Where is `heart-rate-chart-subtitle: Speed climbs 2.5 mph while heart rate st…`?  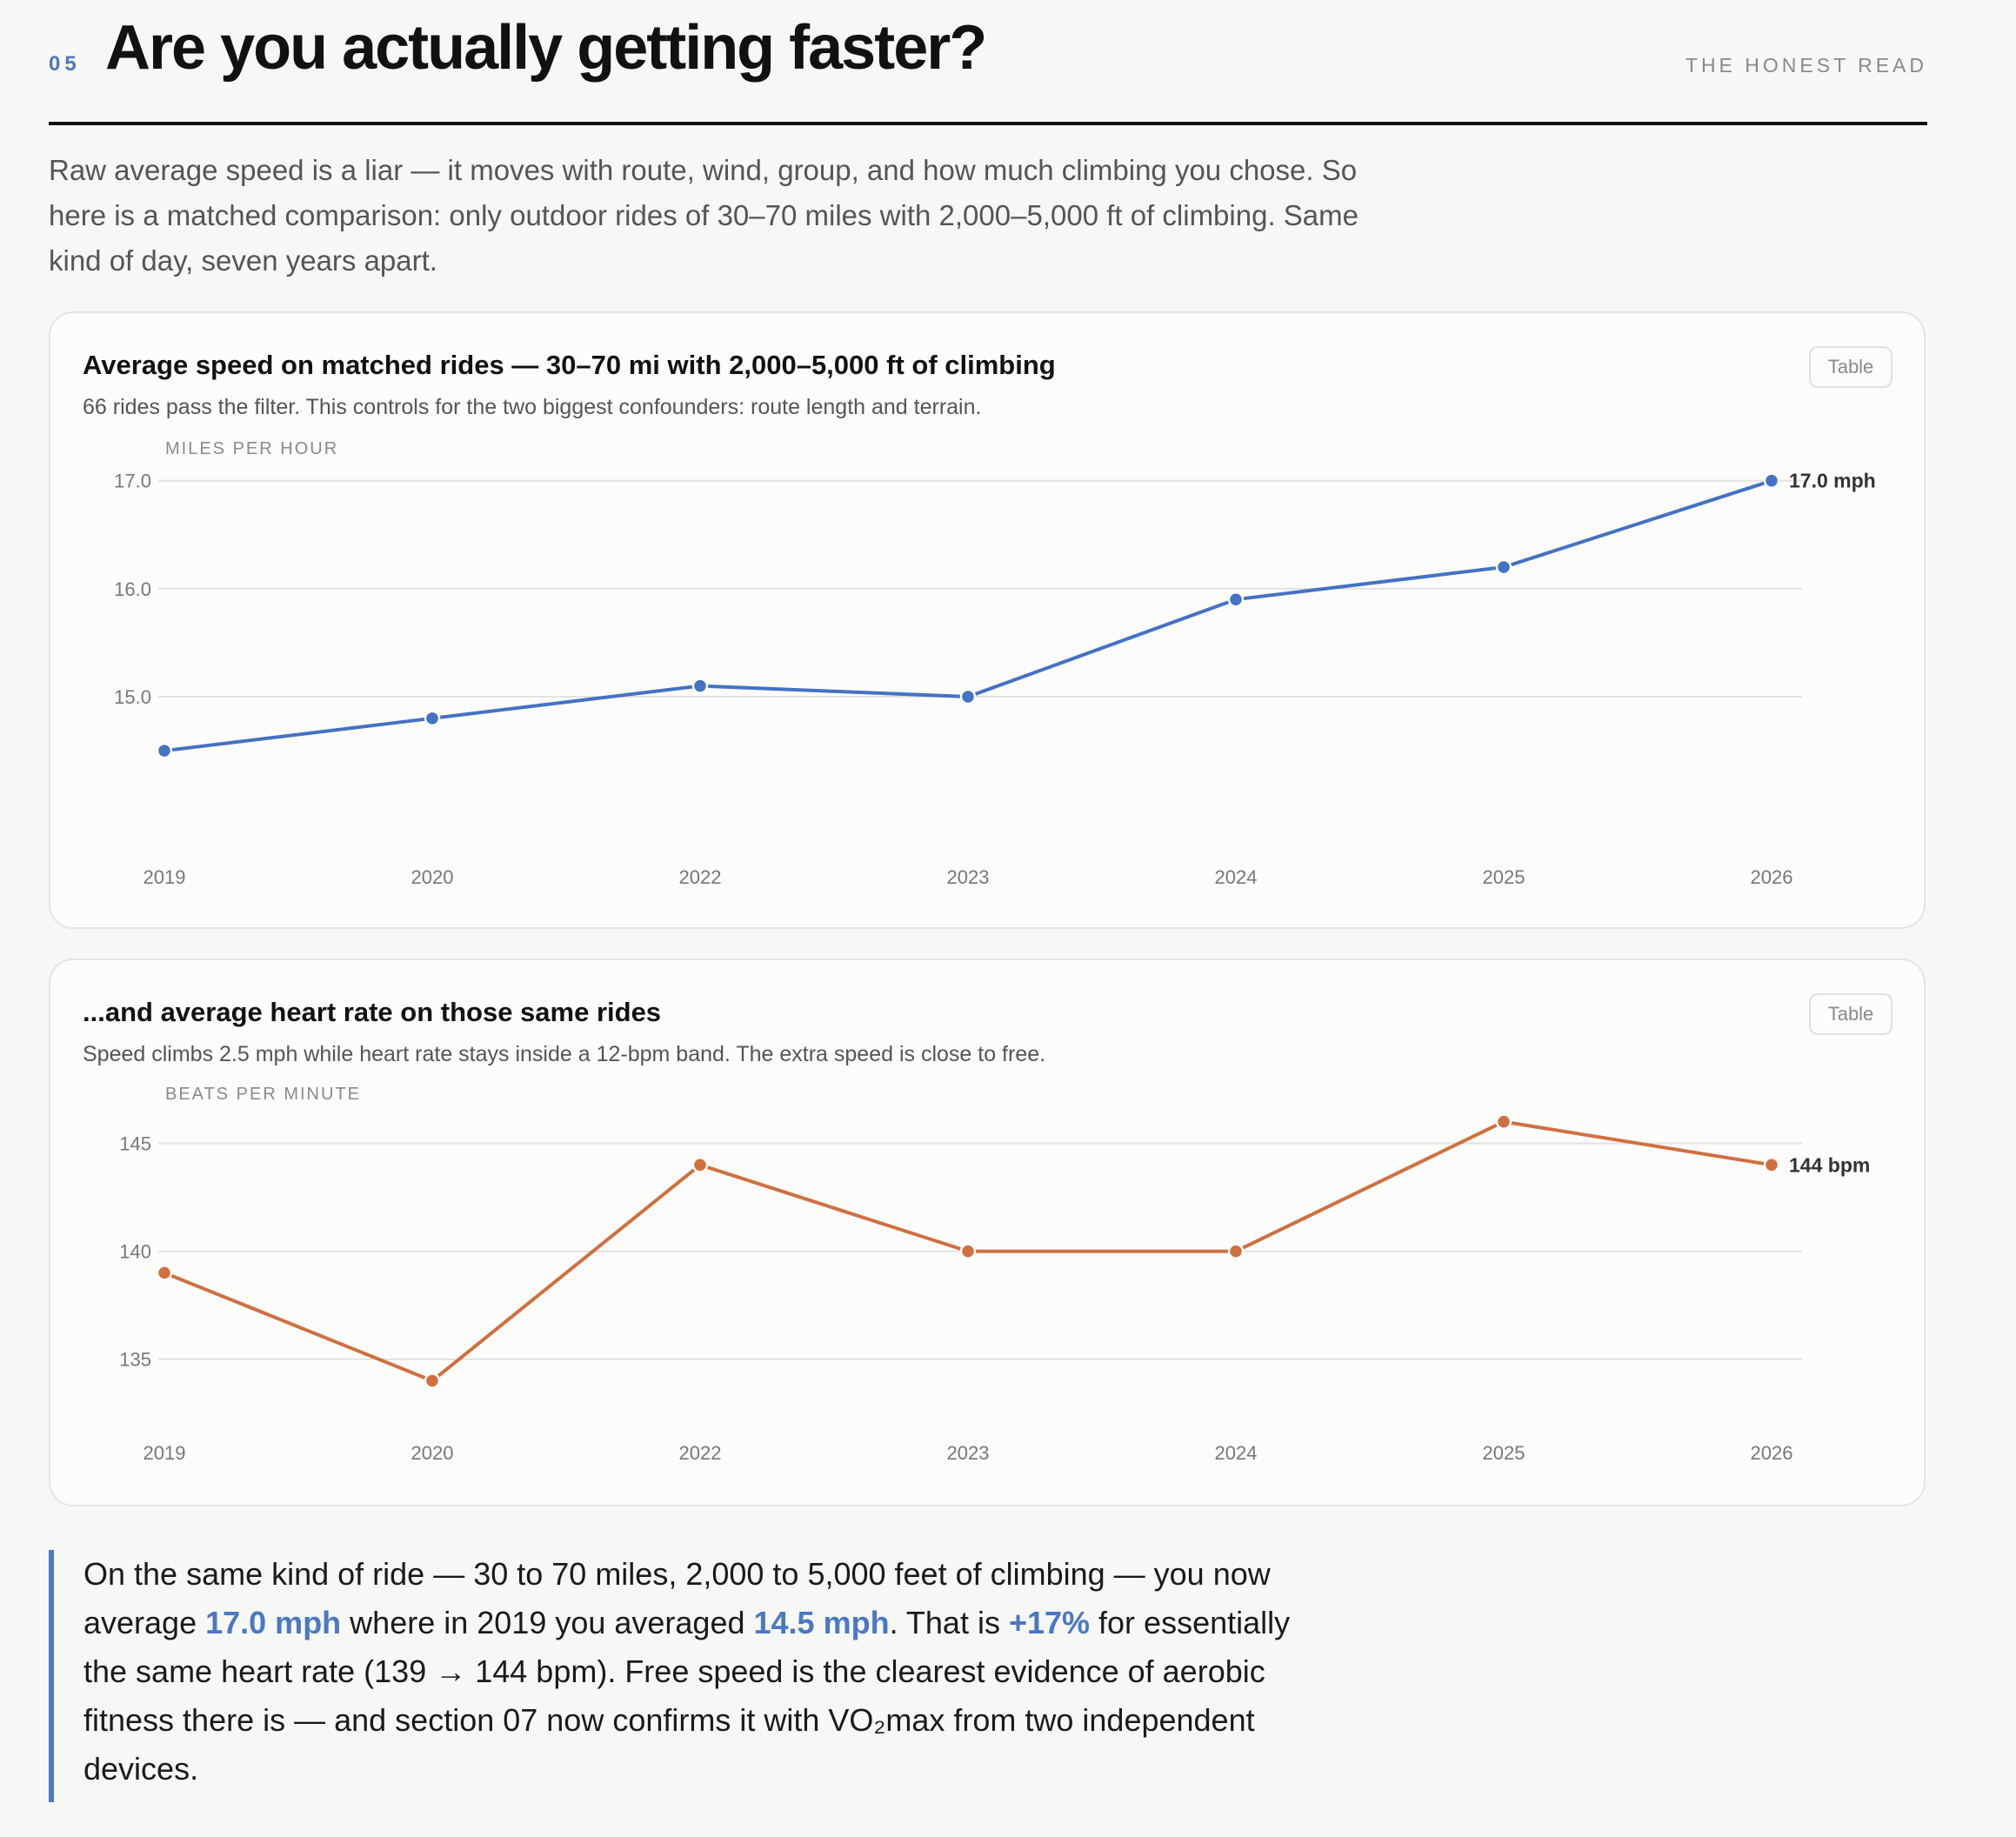
heart-rate-chart-subtitle: Speed climbs 2.5 mph while heart rate st… is located at coordinates (564, 1054).